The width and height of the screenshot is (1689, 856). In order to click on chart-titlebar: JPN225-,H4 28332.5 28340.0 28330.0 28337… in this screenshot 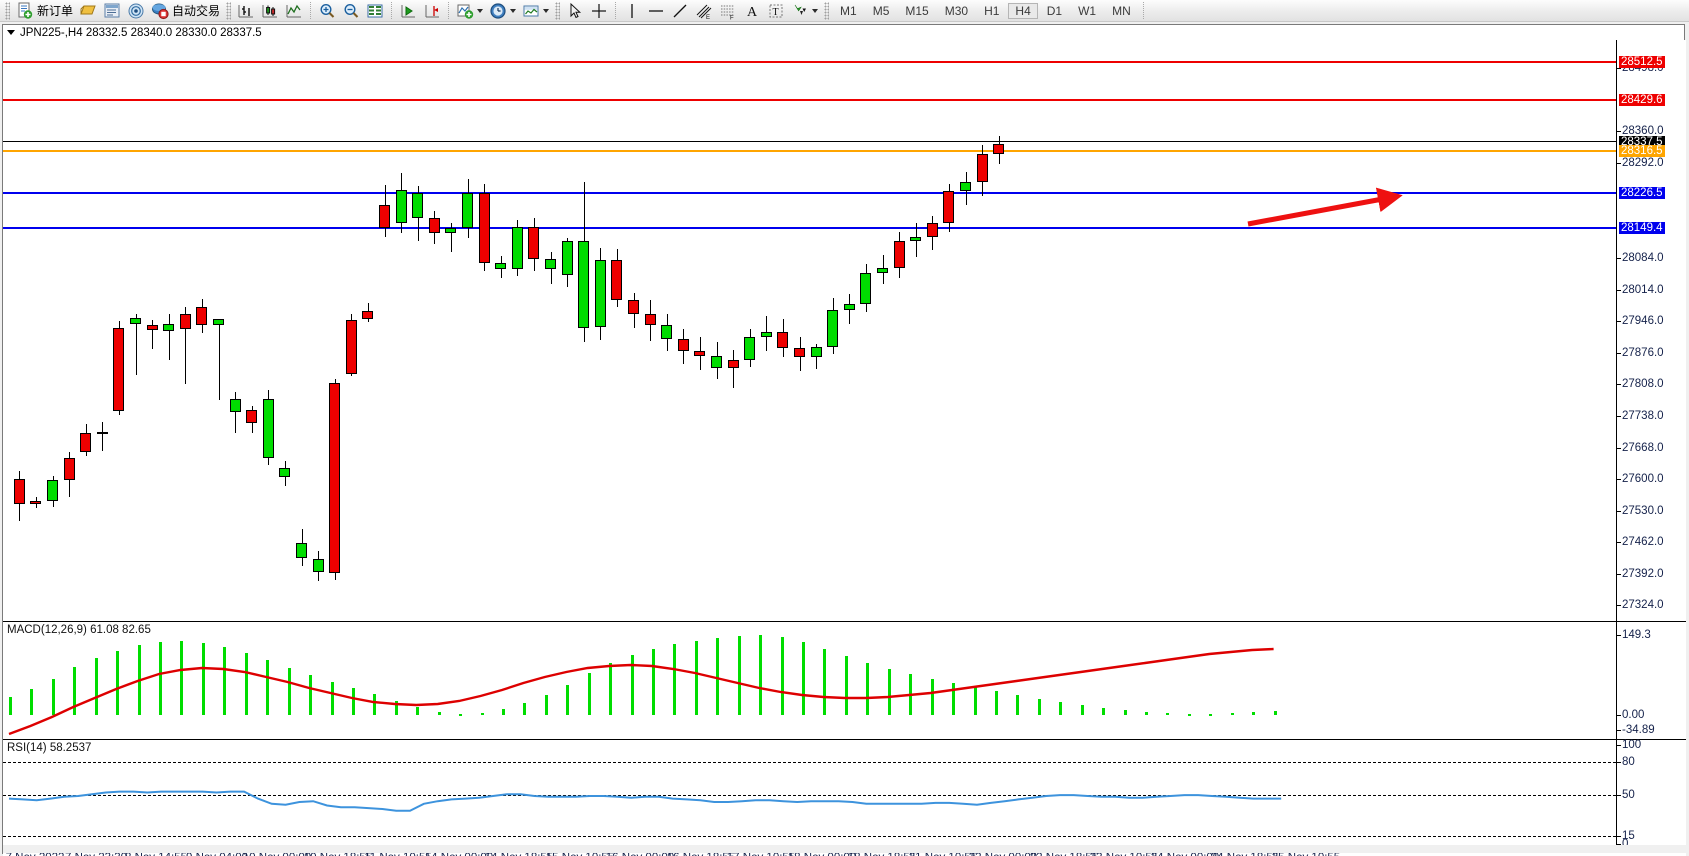, I will do `click(843, 32)`.